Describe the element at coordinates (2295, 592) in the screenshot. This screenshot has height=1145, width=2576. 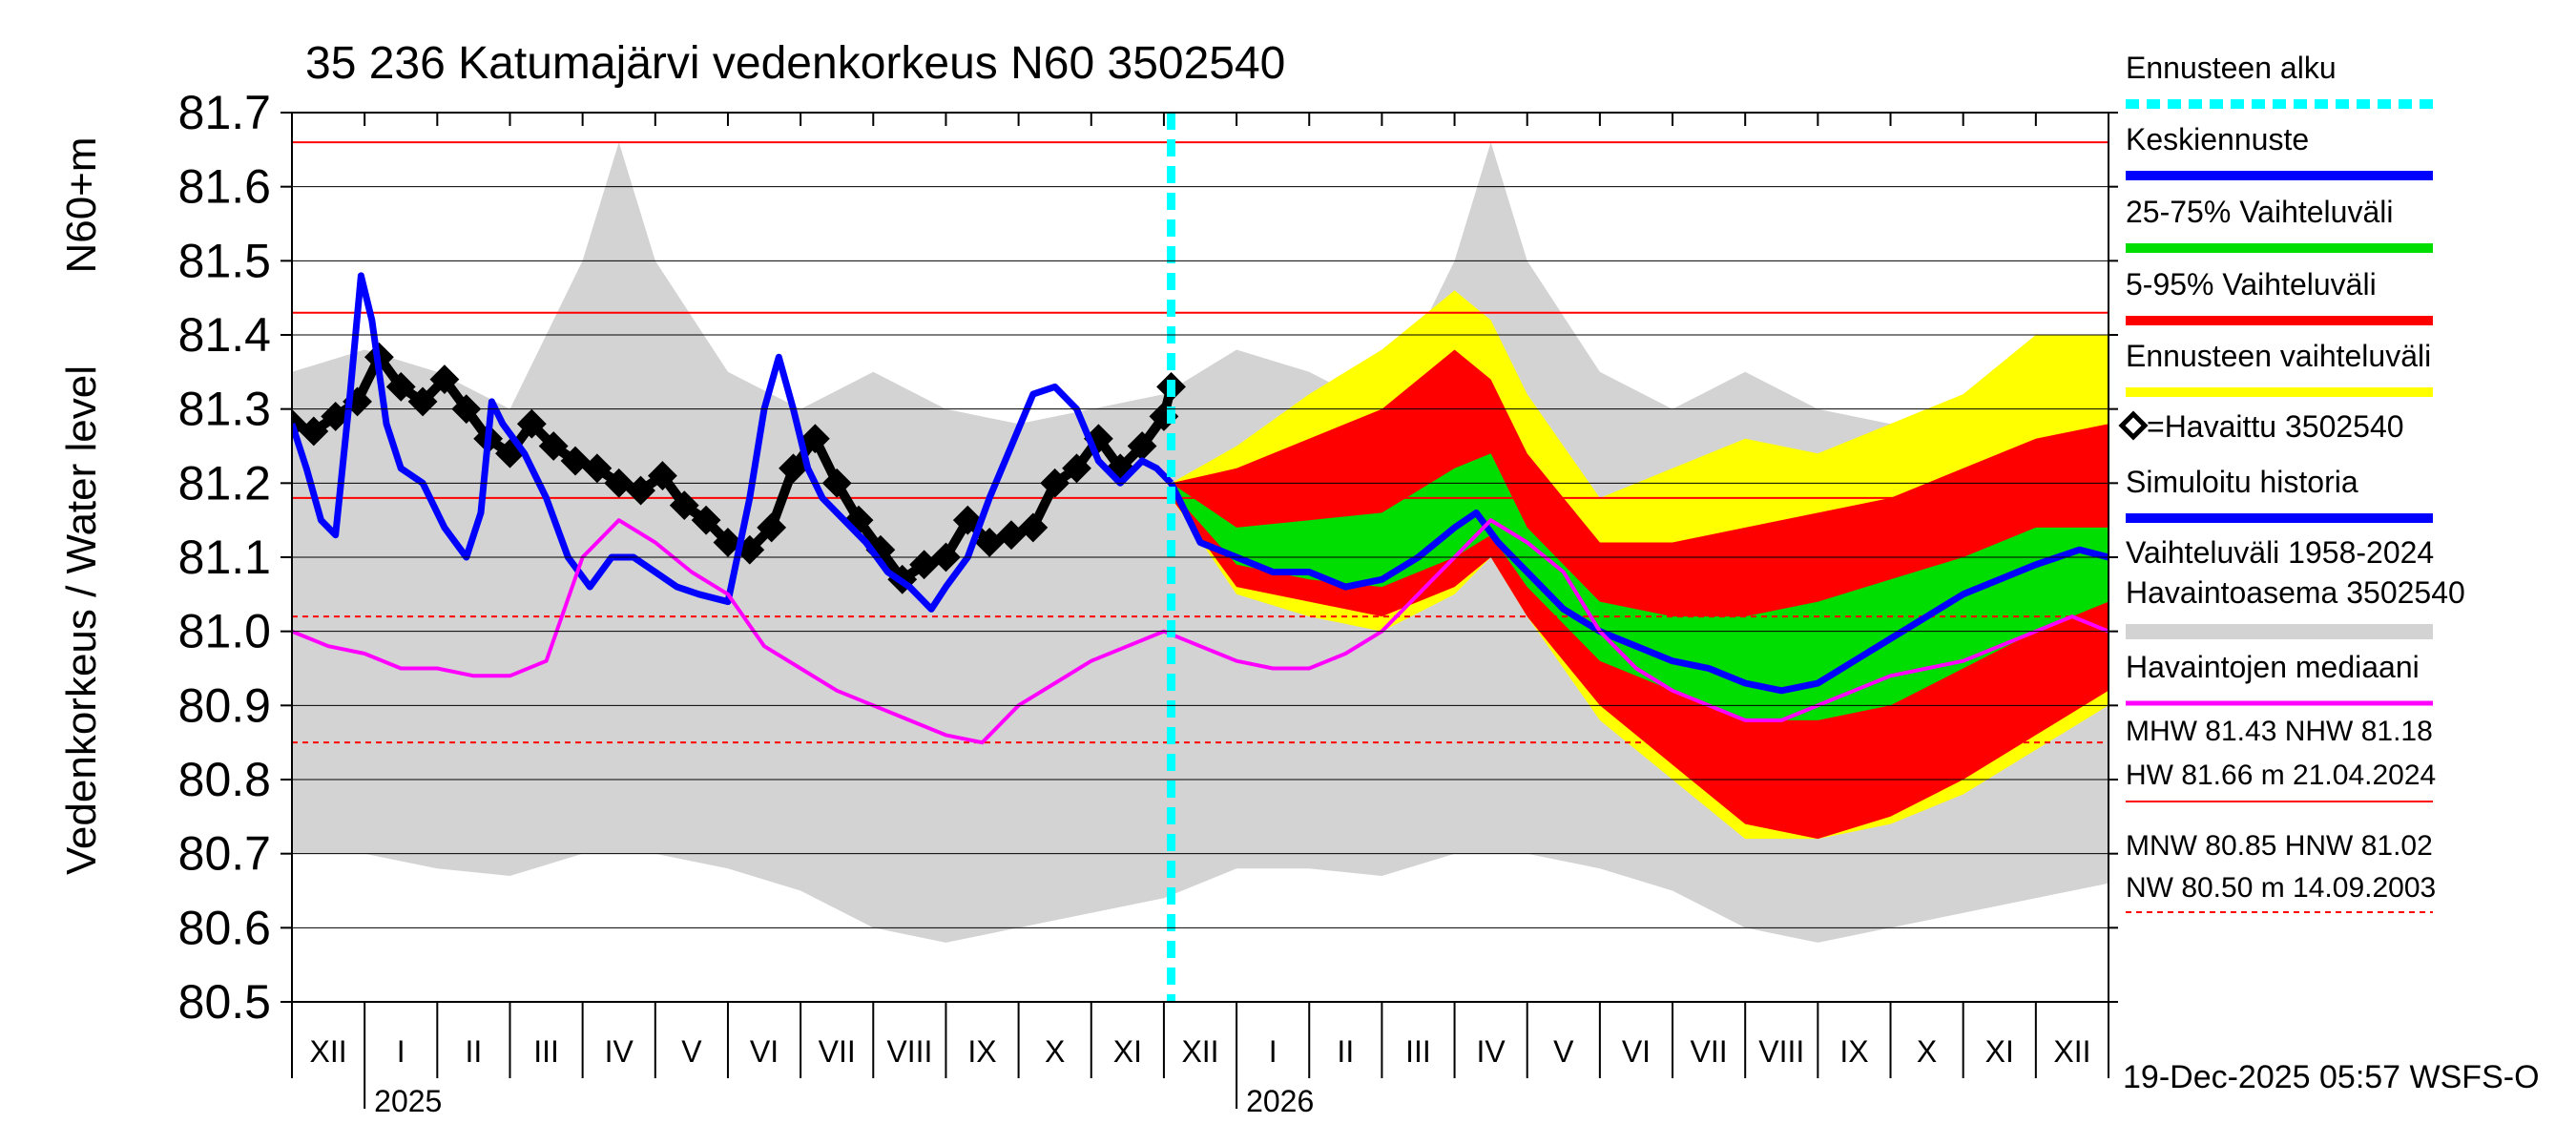
I see `legend-label: Havaintoasema 3502540` at that location.